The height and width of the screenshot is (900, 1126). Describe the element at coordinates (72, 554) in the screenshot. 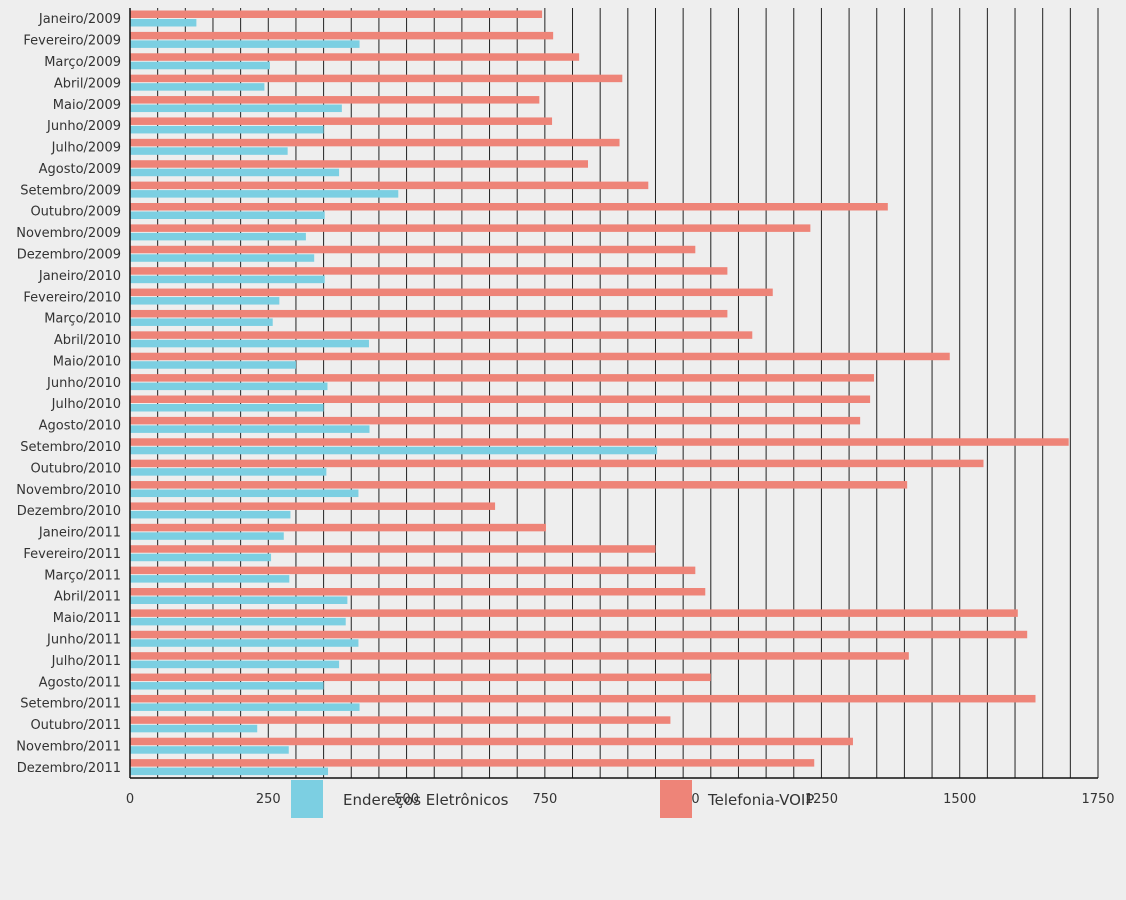

I see `category-label: Fevereiro/2011` at that location.